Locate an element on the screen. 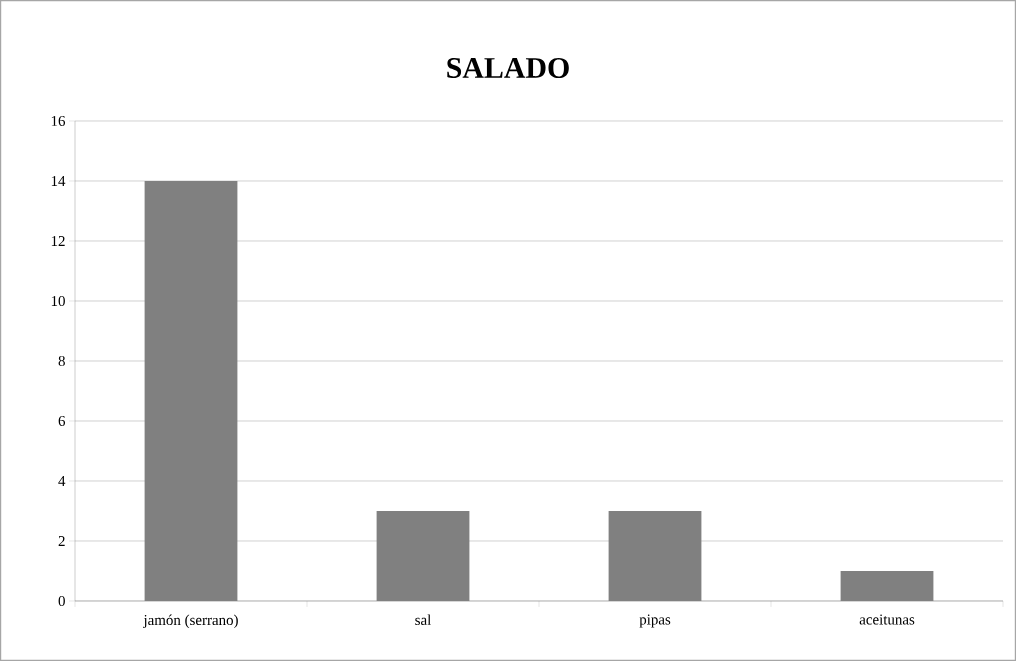 The image size is (1016, 661). y-tick-label: 16 is located at coordinates (58, 120).